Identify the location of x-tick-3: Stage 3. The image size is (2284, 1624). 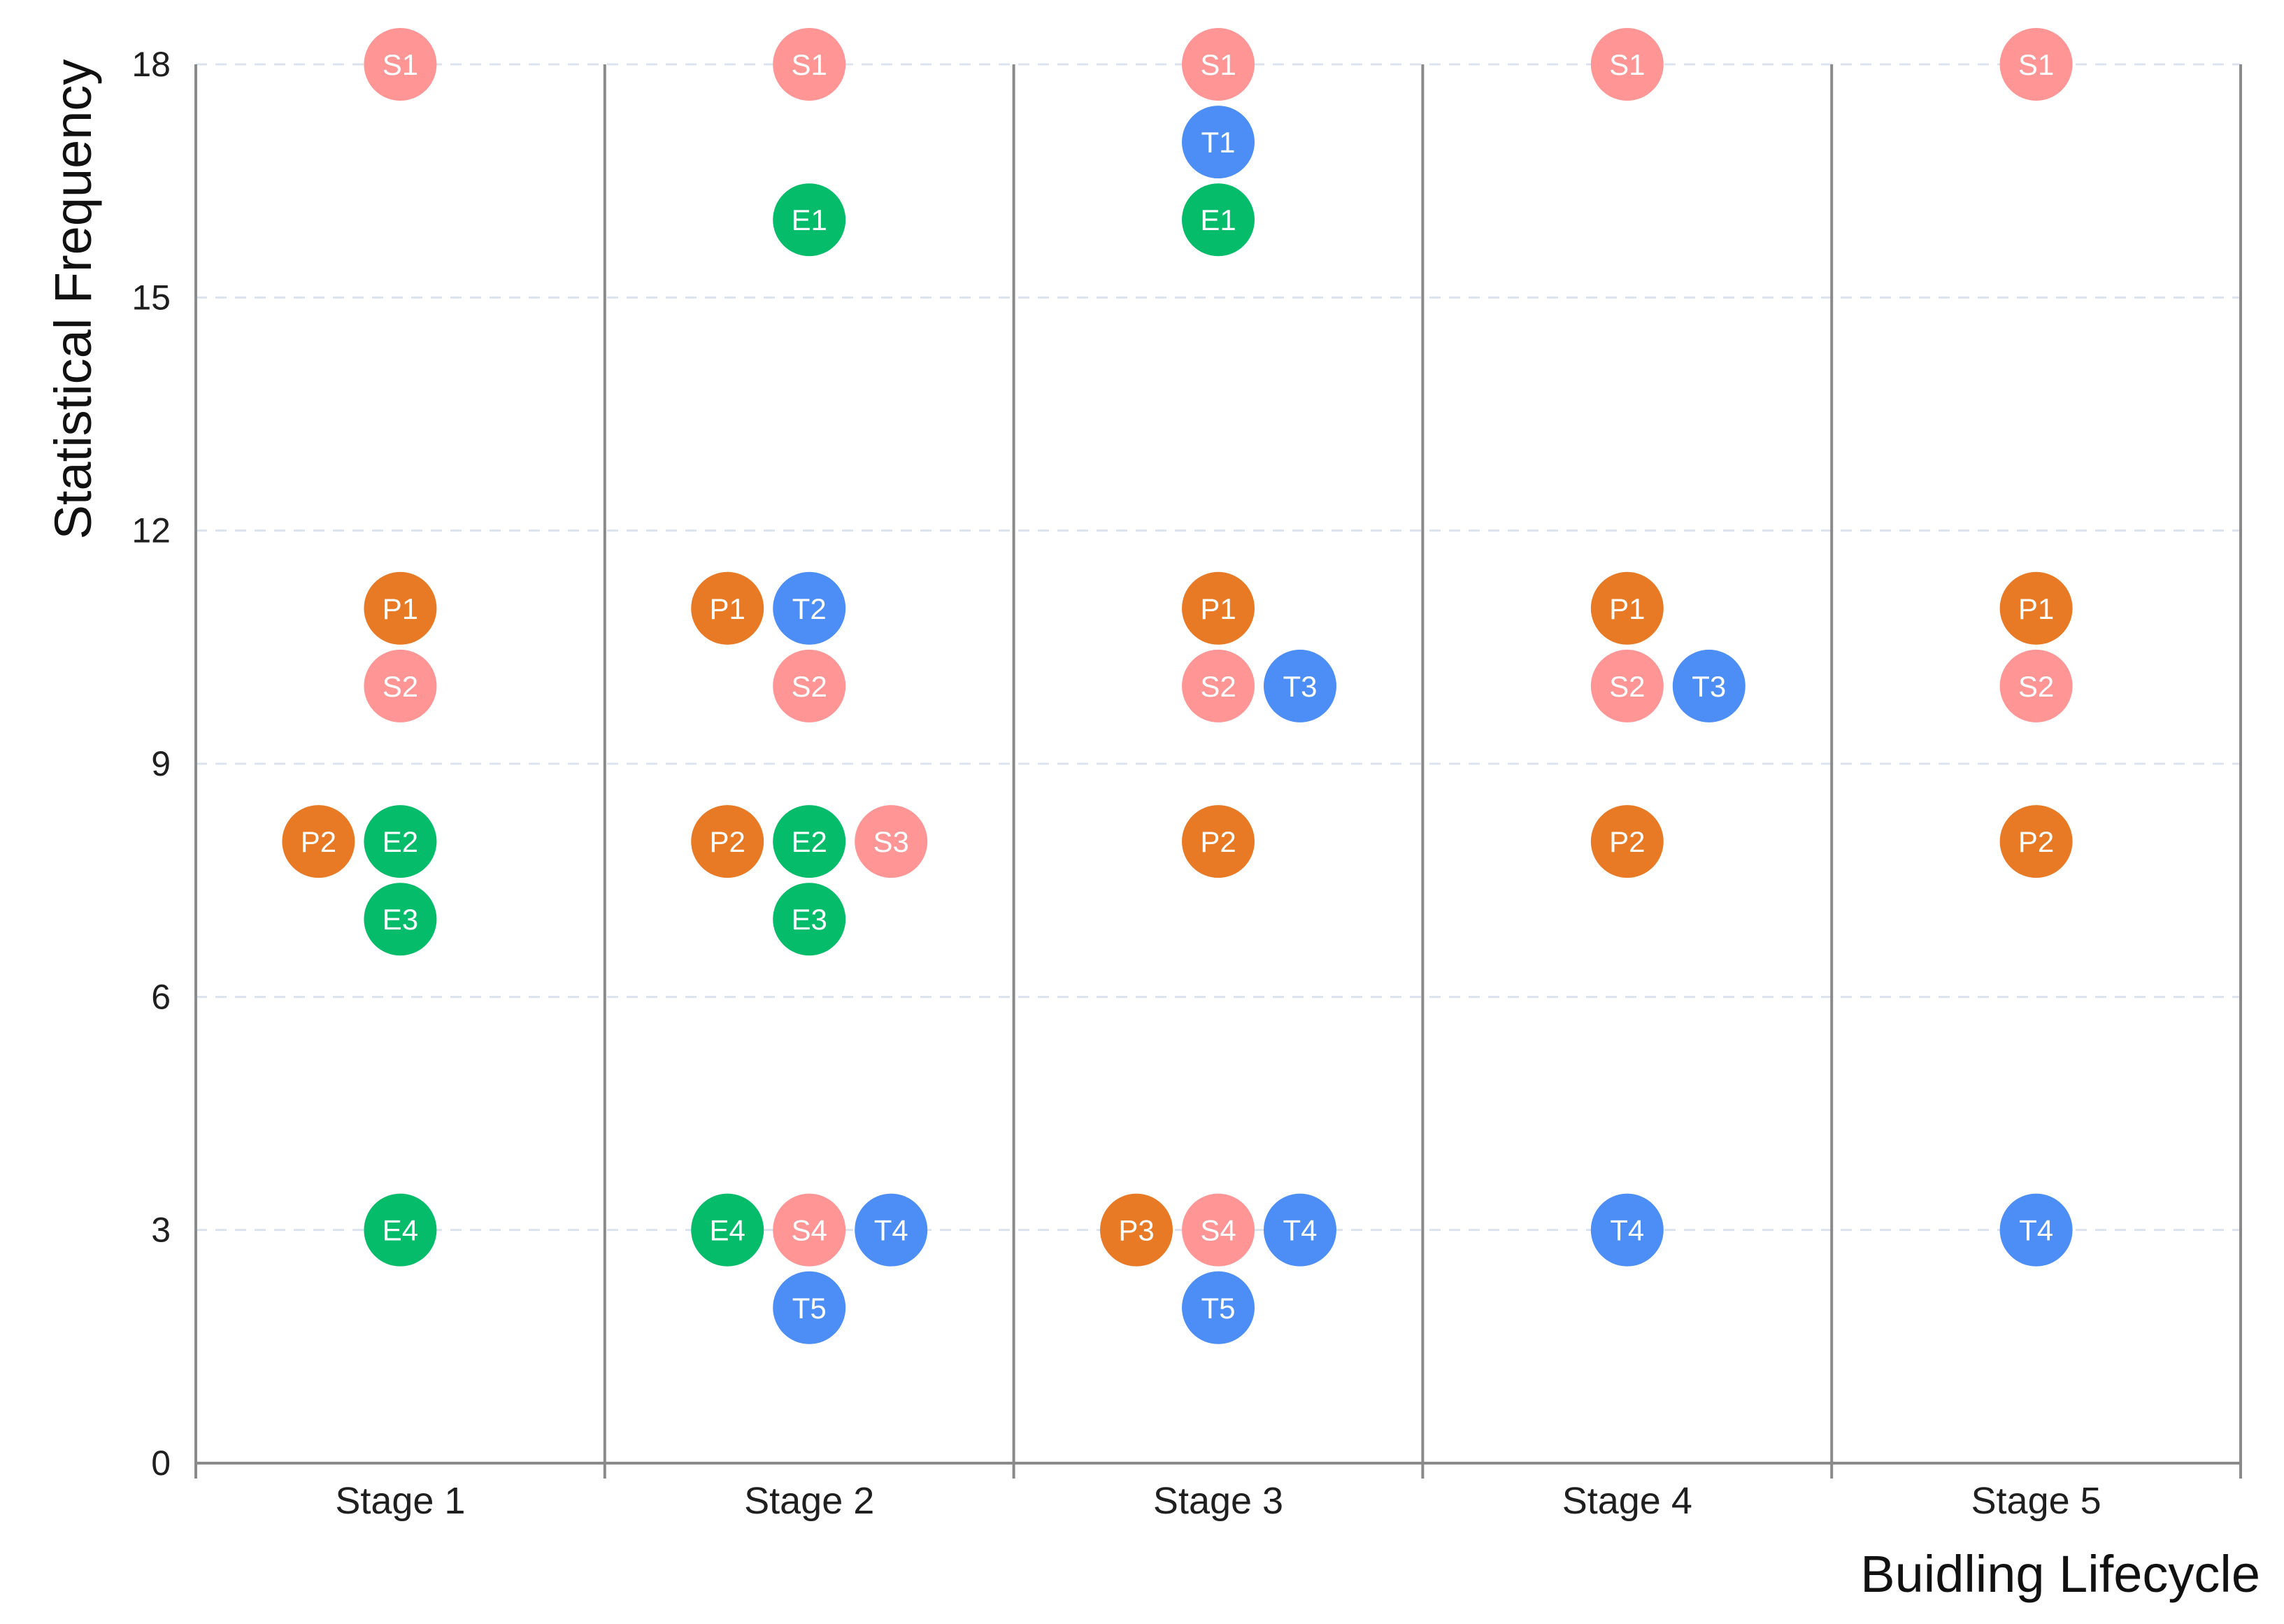
(1218, 1501).